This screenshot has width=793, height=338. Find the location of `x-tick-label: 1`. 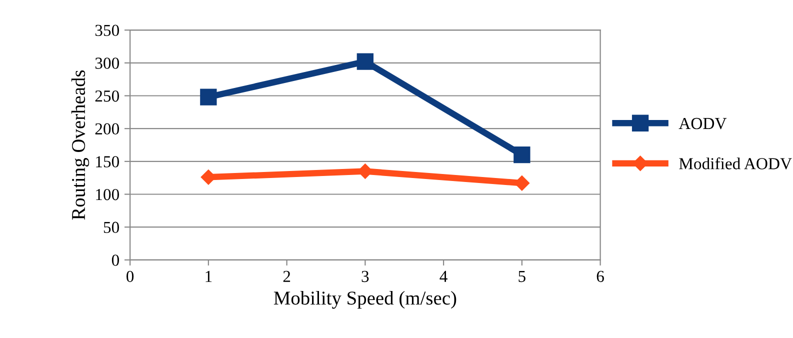

x-tick-label: 1 is located at coordinates (209, 276).